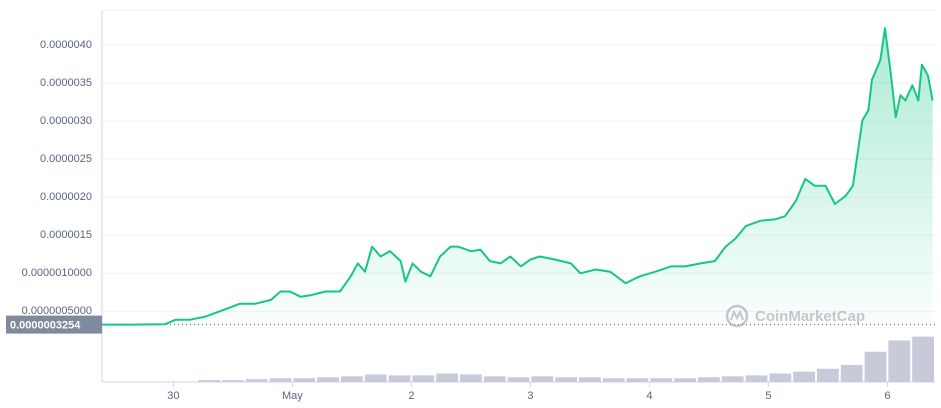 Image resolution: width=941 pixels, height=408 pixels. Describe the element at coordinates (66, 197) in the screenshot. I see `y-tick-label: 0.0000020` at that location.